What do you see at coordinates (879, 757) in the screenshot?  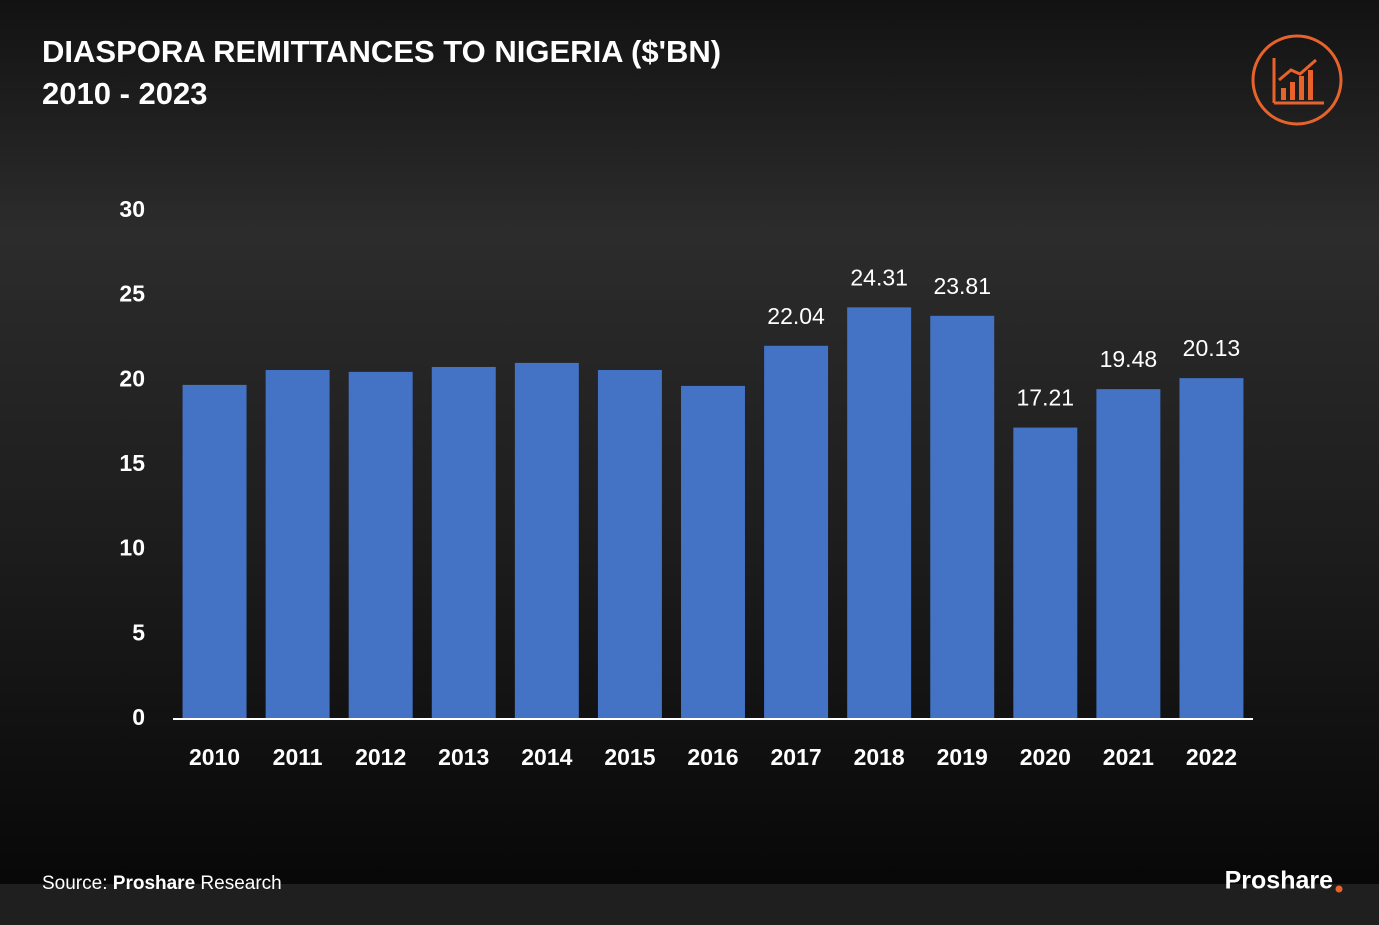 I see `x-tick-label: 2018` at bounding box center [879, 757].